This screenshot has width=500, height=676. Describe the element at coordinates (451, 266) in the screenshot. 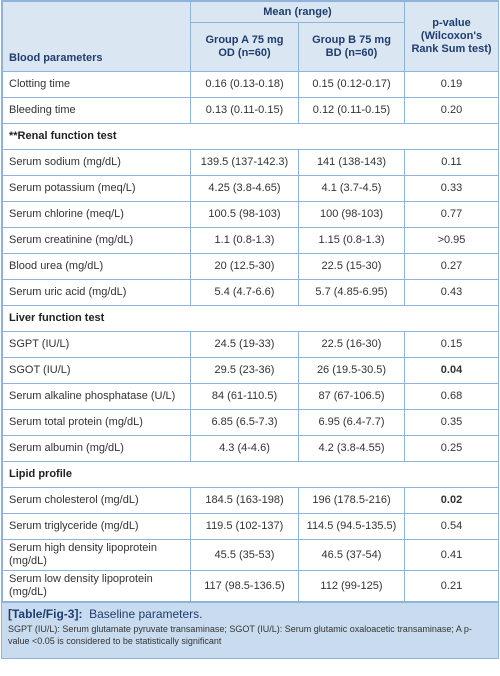

I see `cell: 0.27` at that location.